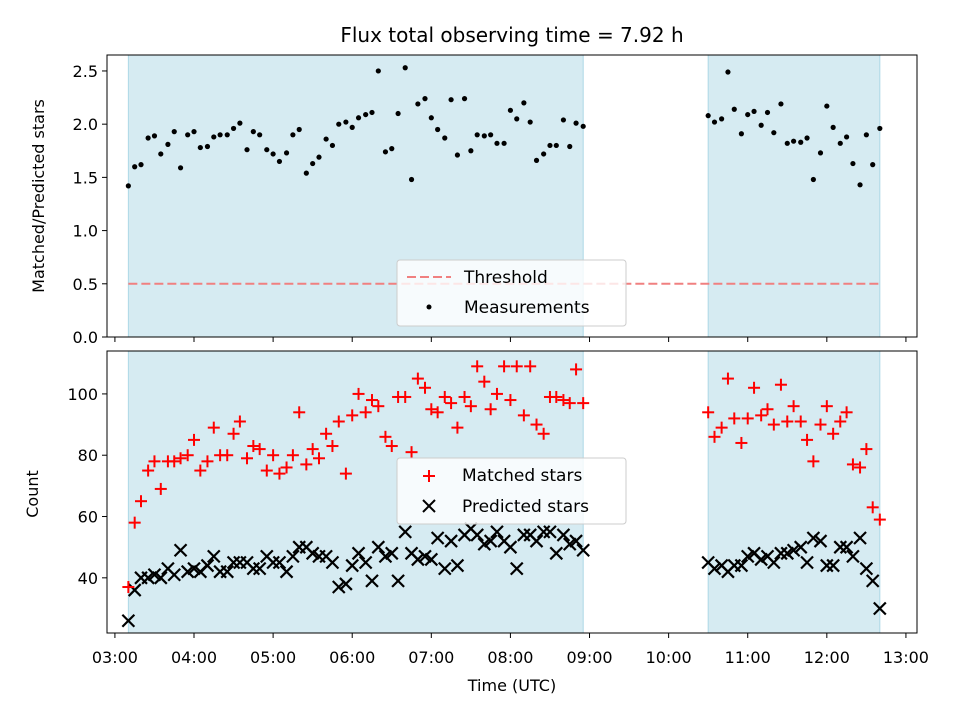 The width and height of the screenshot is (960, 720). Describe the element at coordinates (429, 307) in the screenshot. I see `measurement-legend-swatch` at that location.